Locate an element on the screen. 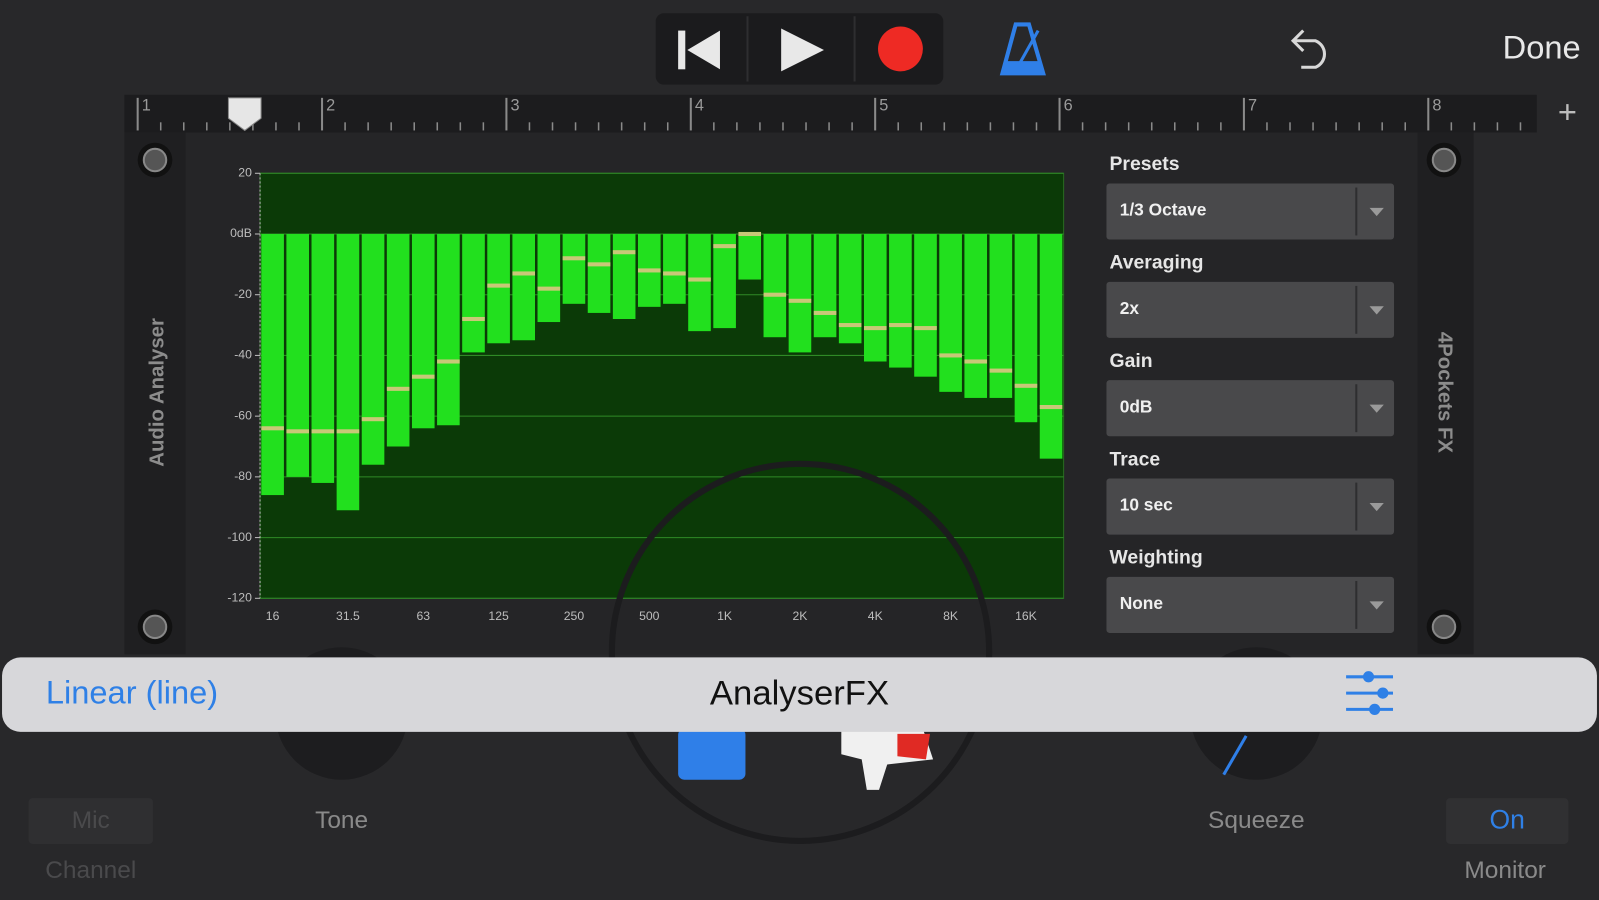  dropdown-value: 10 sec is located at coordinates (1146, 505).